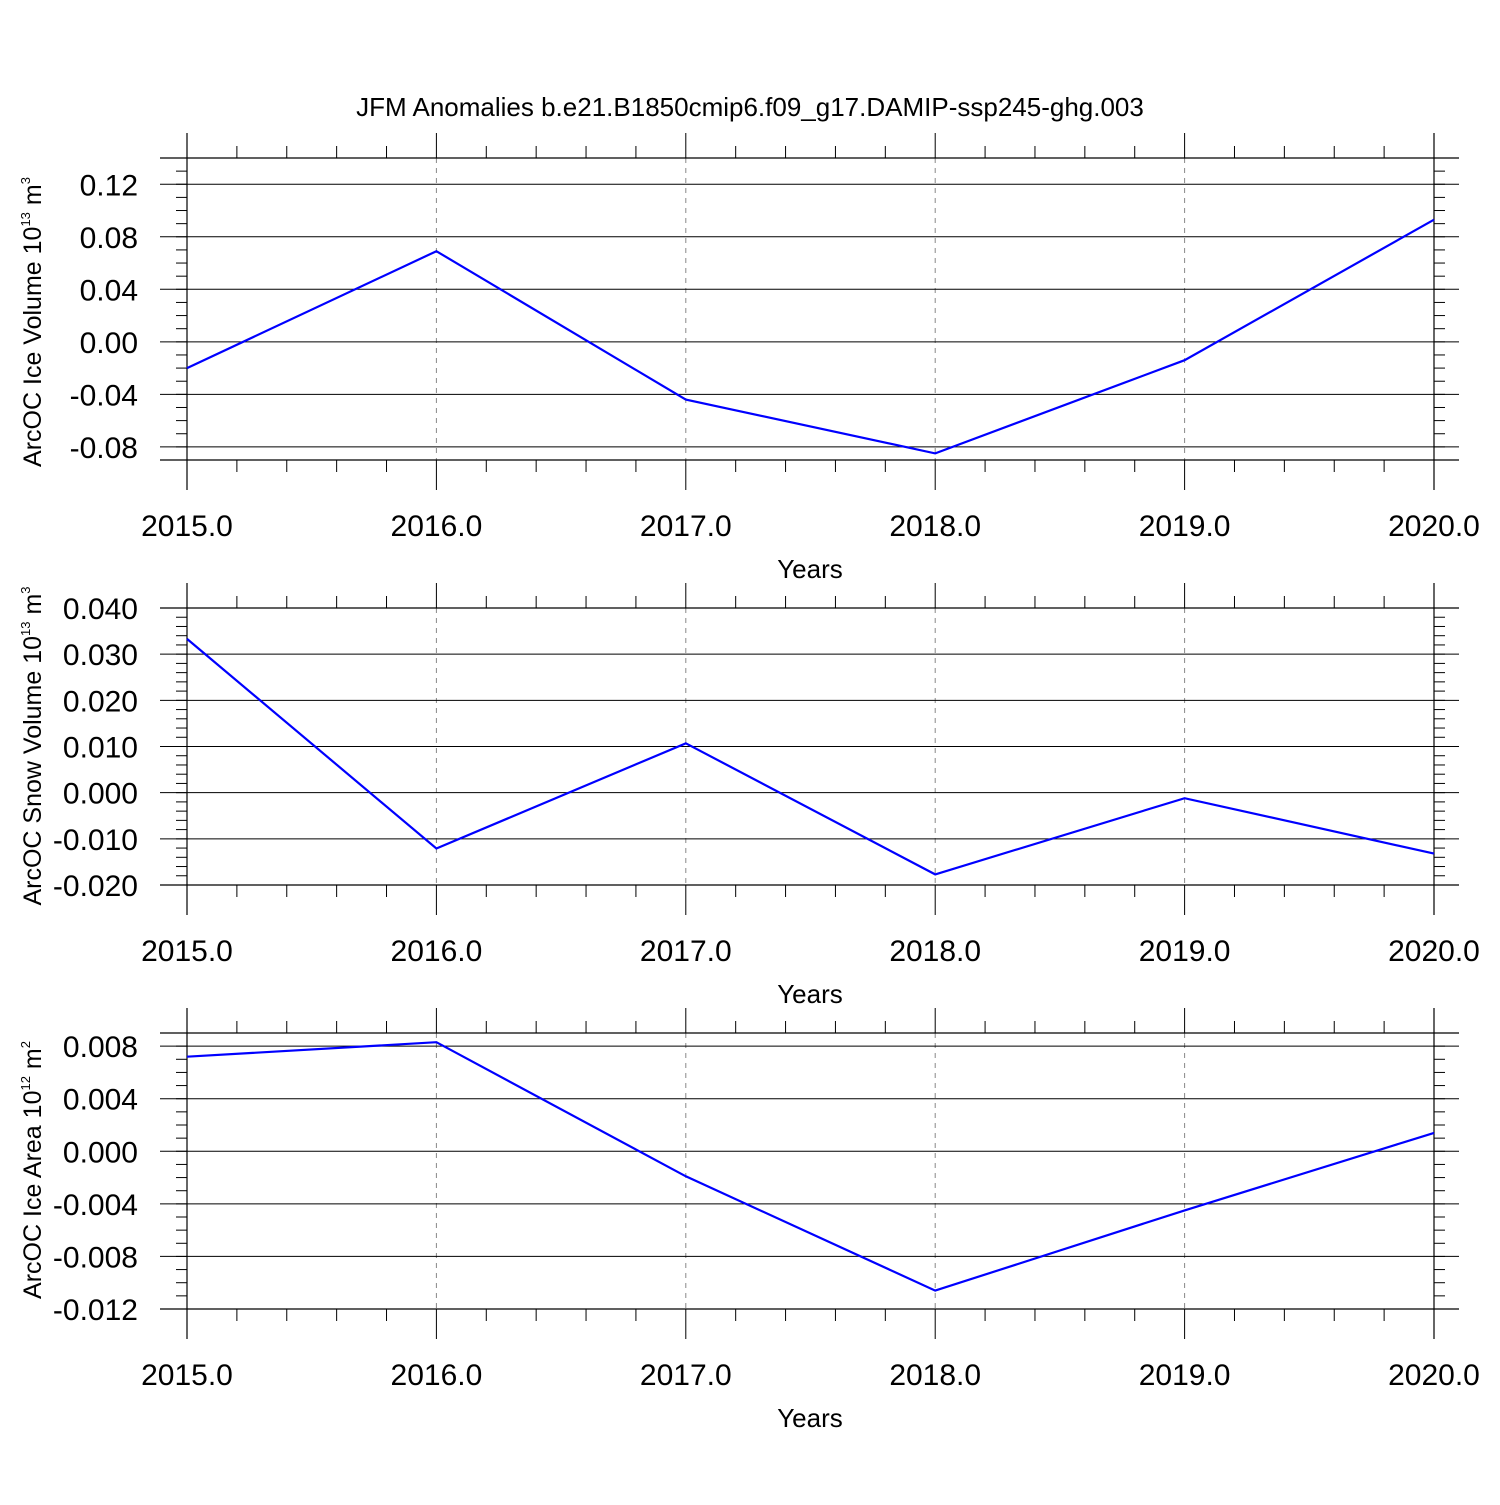  What do you see at coordinates (109, 238) in the screenshot?
I see `y-tick-label: 0.08` at bounding box center [109, 238].